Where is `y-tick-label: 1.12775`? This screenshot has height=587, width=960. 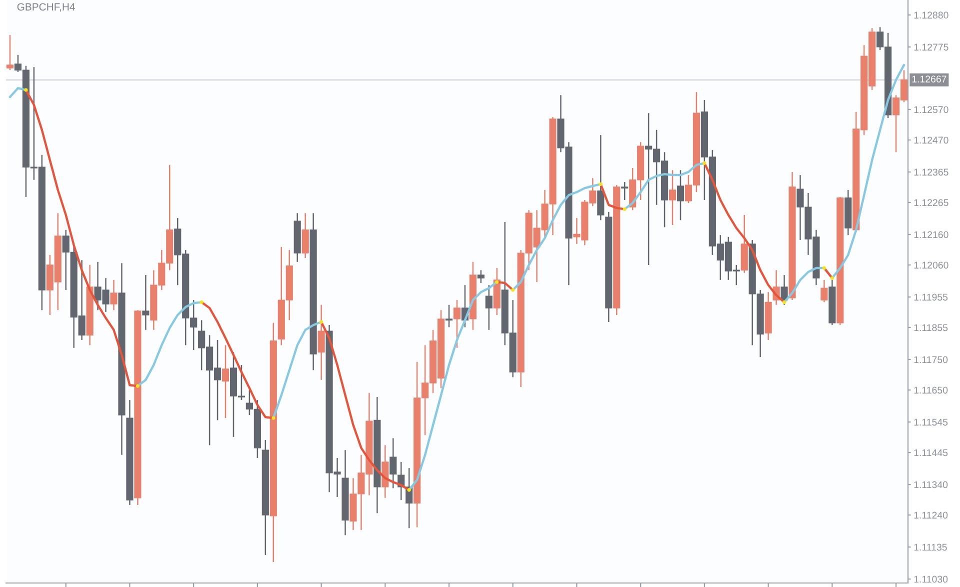 y-tick-label: 1.12775 is located at coordinates (931, 47).